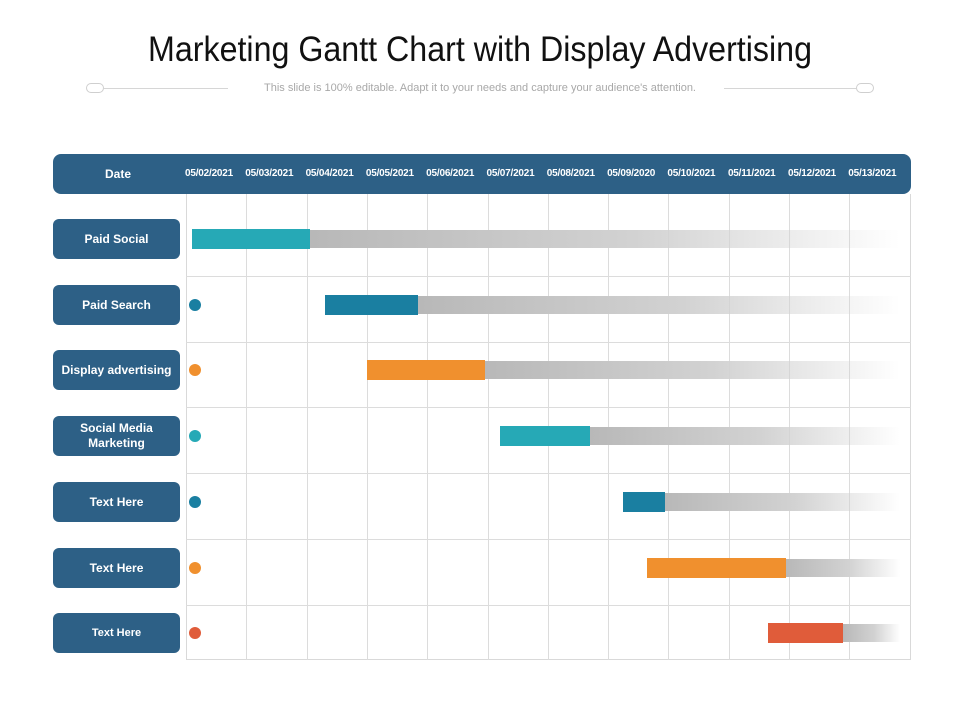  Describe the element at coordinates (865, 88) in the screenshot. I see `right-ornament-icon` at that location.